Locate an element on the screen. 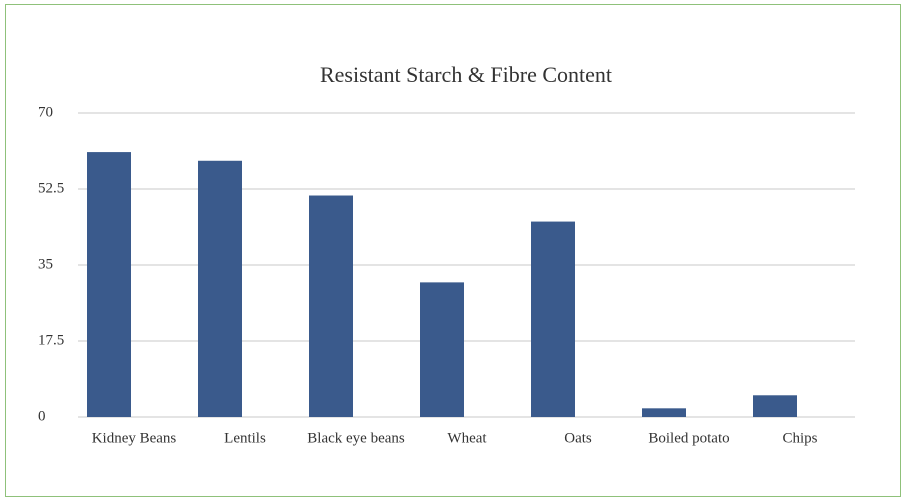  x-tick-label: Black eye beans is located at coordinates (356, 438).